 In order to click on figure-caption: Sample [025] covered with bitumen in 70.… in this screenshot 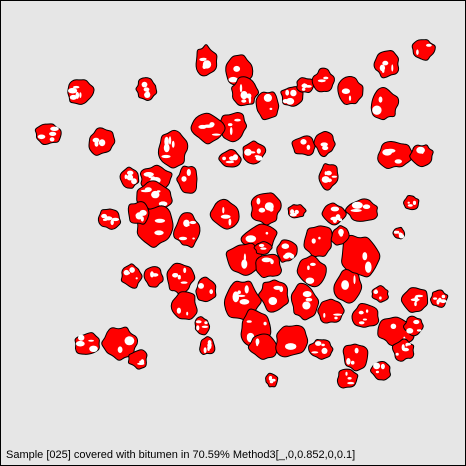, I will do `click(181, 455)`.